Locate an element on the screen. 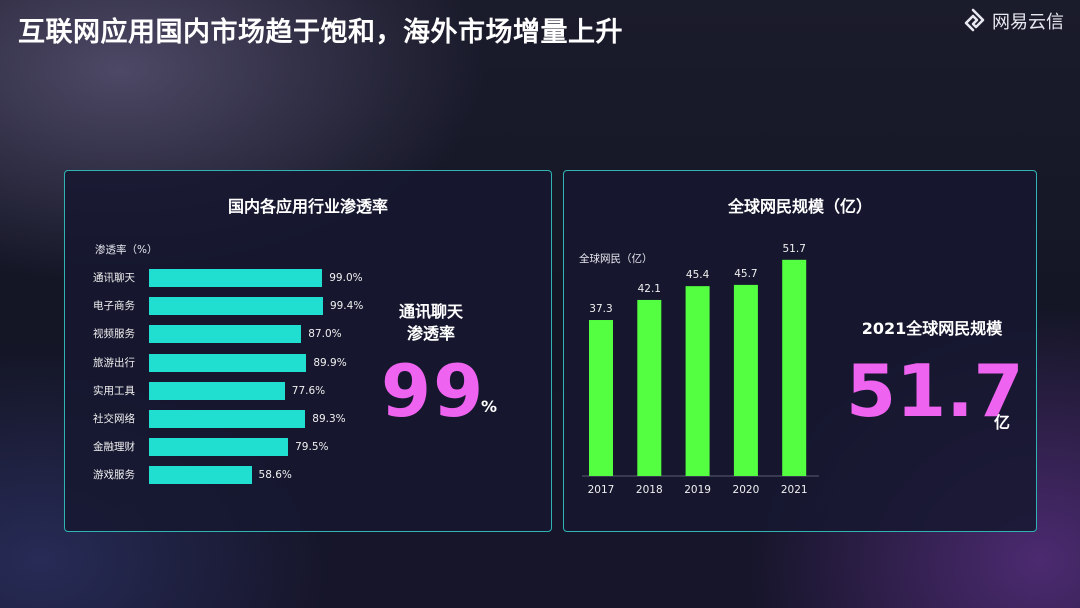 This screenshot has width=1080, height=608. penetration-value-label: 87.0% is located at coordinates (325, 334).